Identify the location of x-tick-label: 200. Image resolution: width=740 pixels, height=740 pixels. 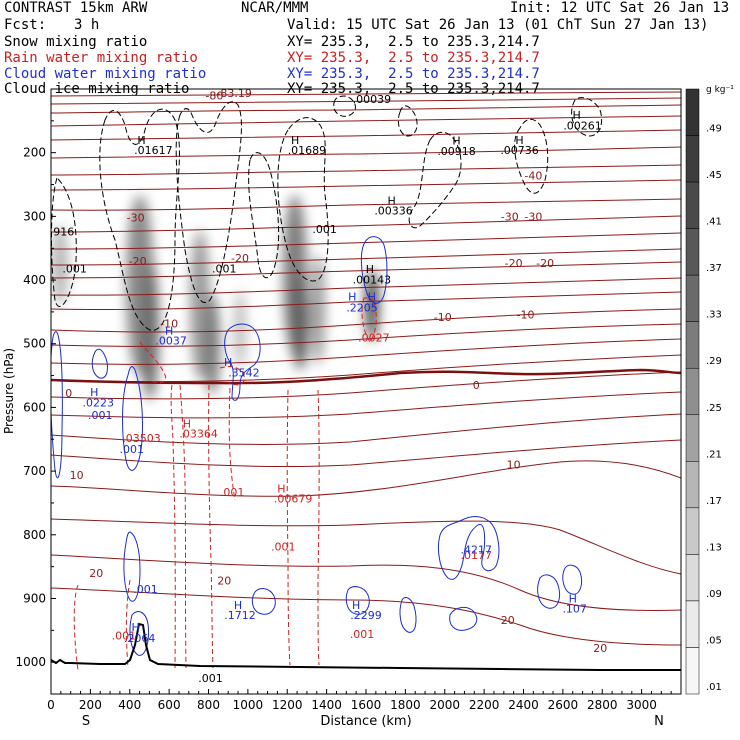
(90, 705).